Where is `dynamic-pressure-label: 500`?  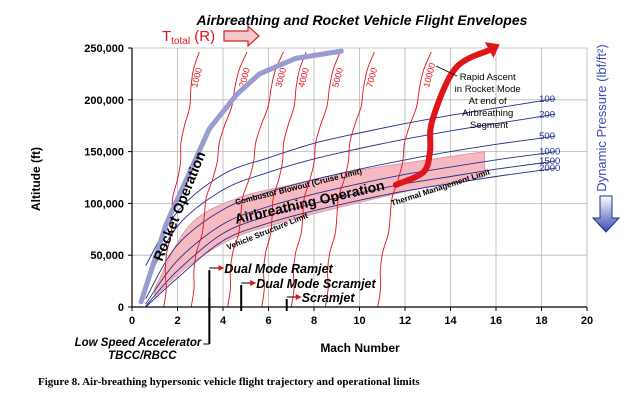
dynamic-pressure-label: 500 is located at coordinates (547, 136).